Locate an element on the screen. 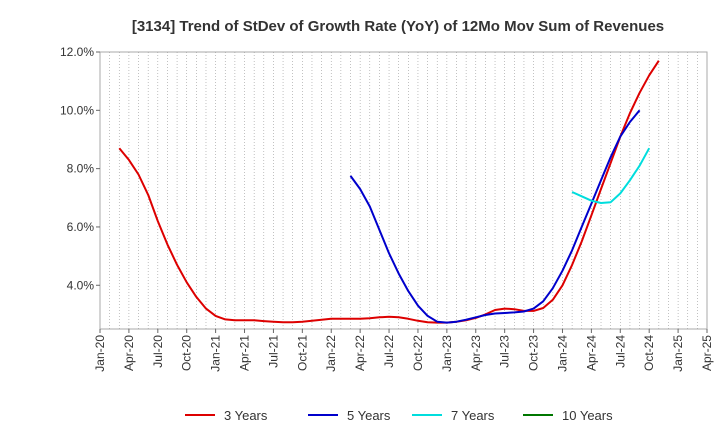  x-tick-label: Oct-20 is located at coordinates (187, 353).